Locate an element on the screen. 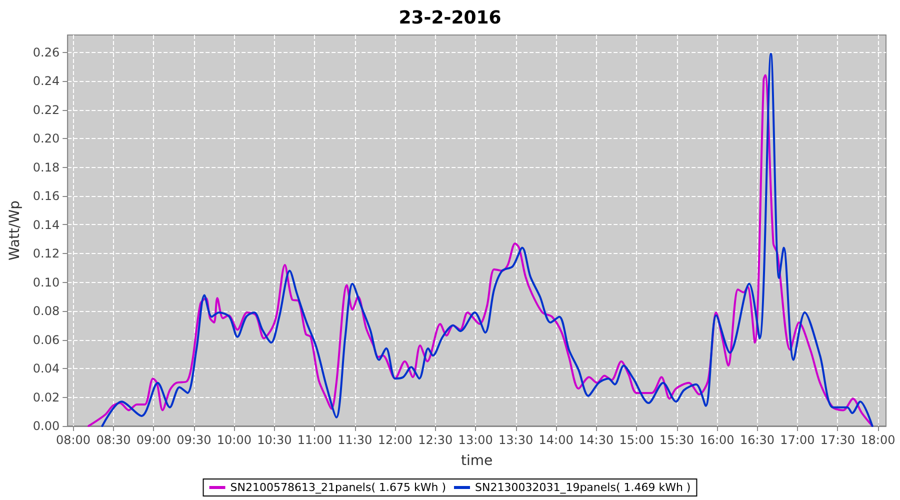 The height and width of the screenshot is (500, 900). x-tick-label: 18:00 is located at coordinates (878, 440).